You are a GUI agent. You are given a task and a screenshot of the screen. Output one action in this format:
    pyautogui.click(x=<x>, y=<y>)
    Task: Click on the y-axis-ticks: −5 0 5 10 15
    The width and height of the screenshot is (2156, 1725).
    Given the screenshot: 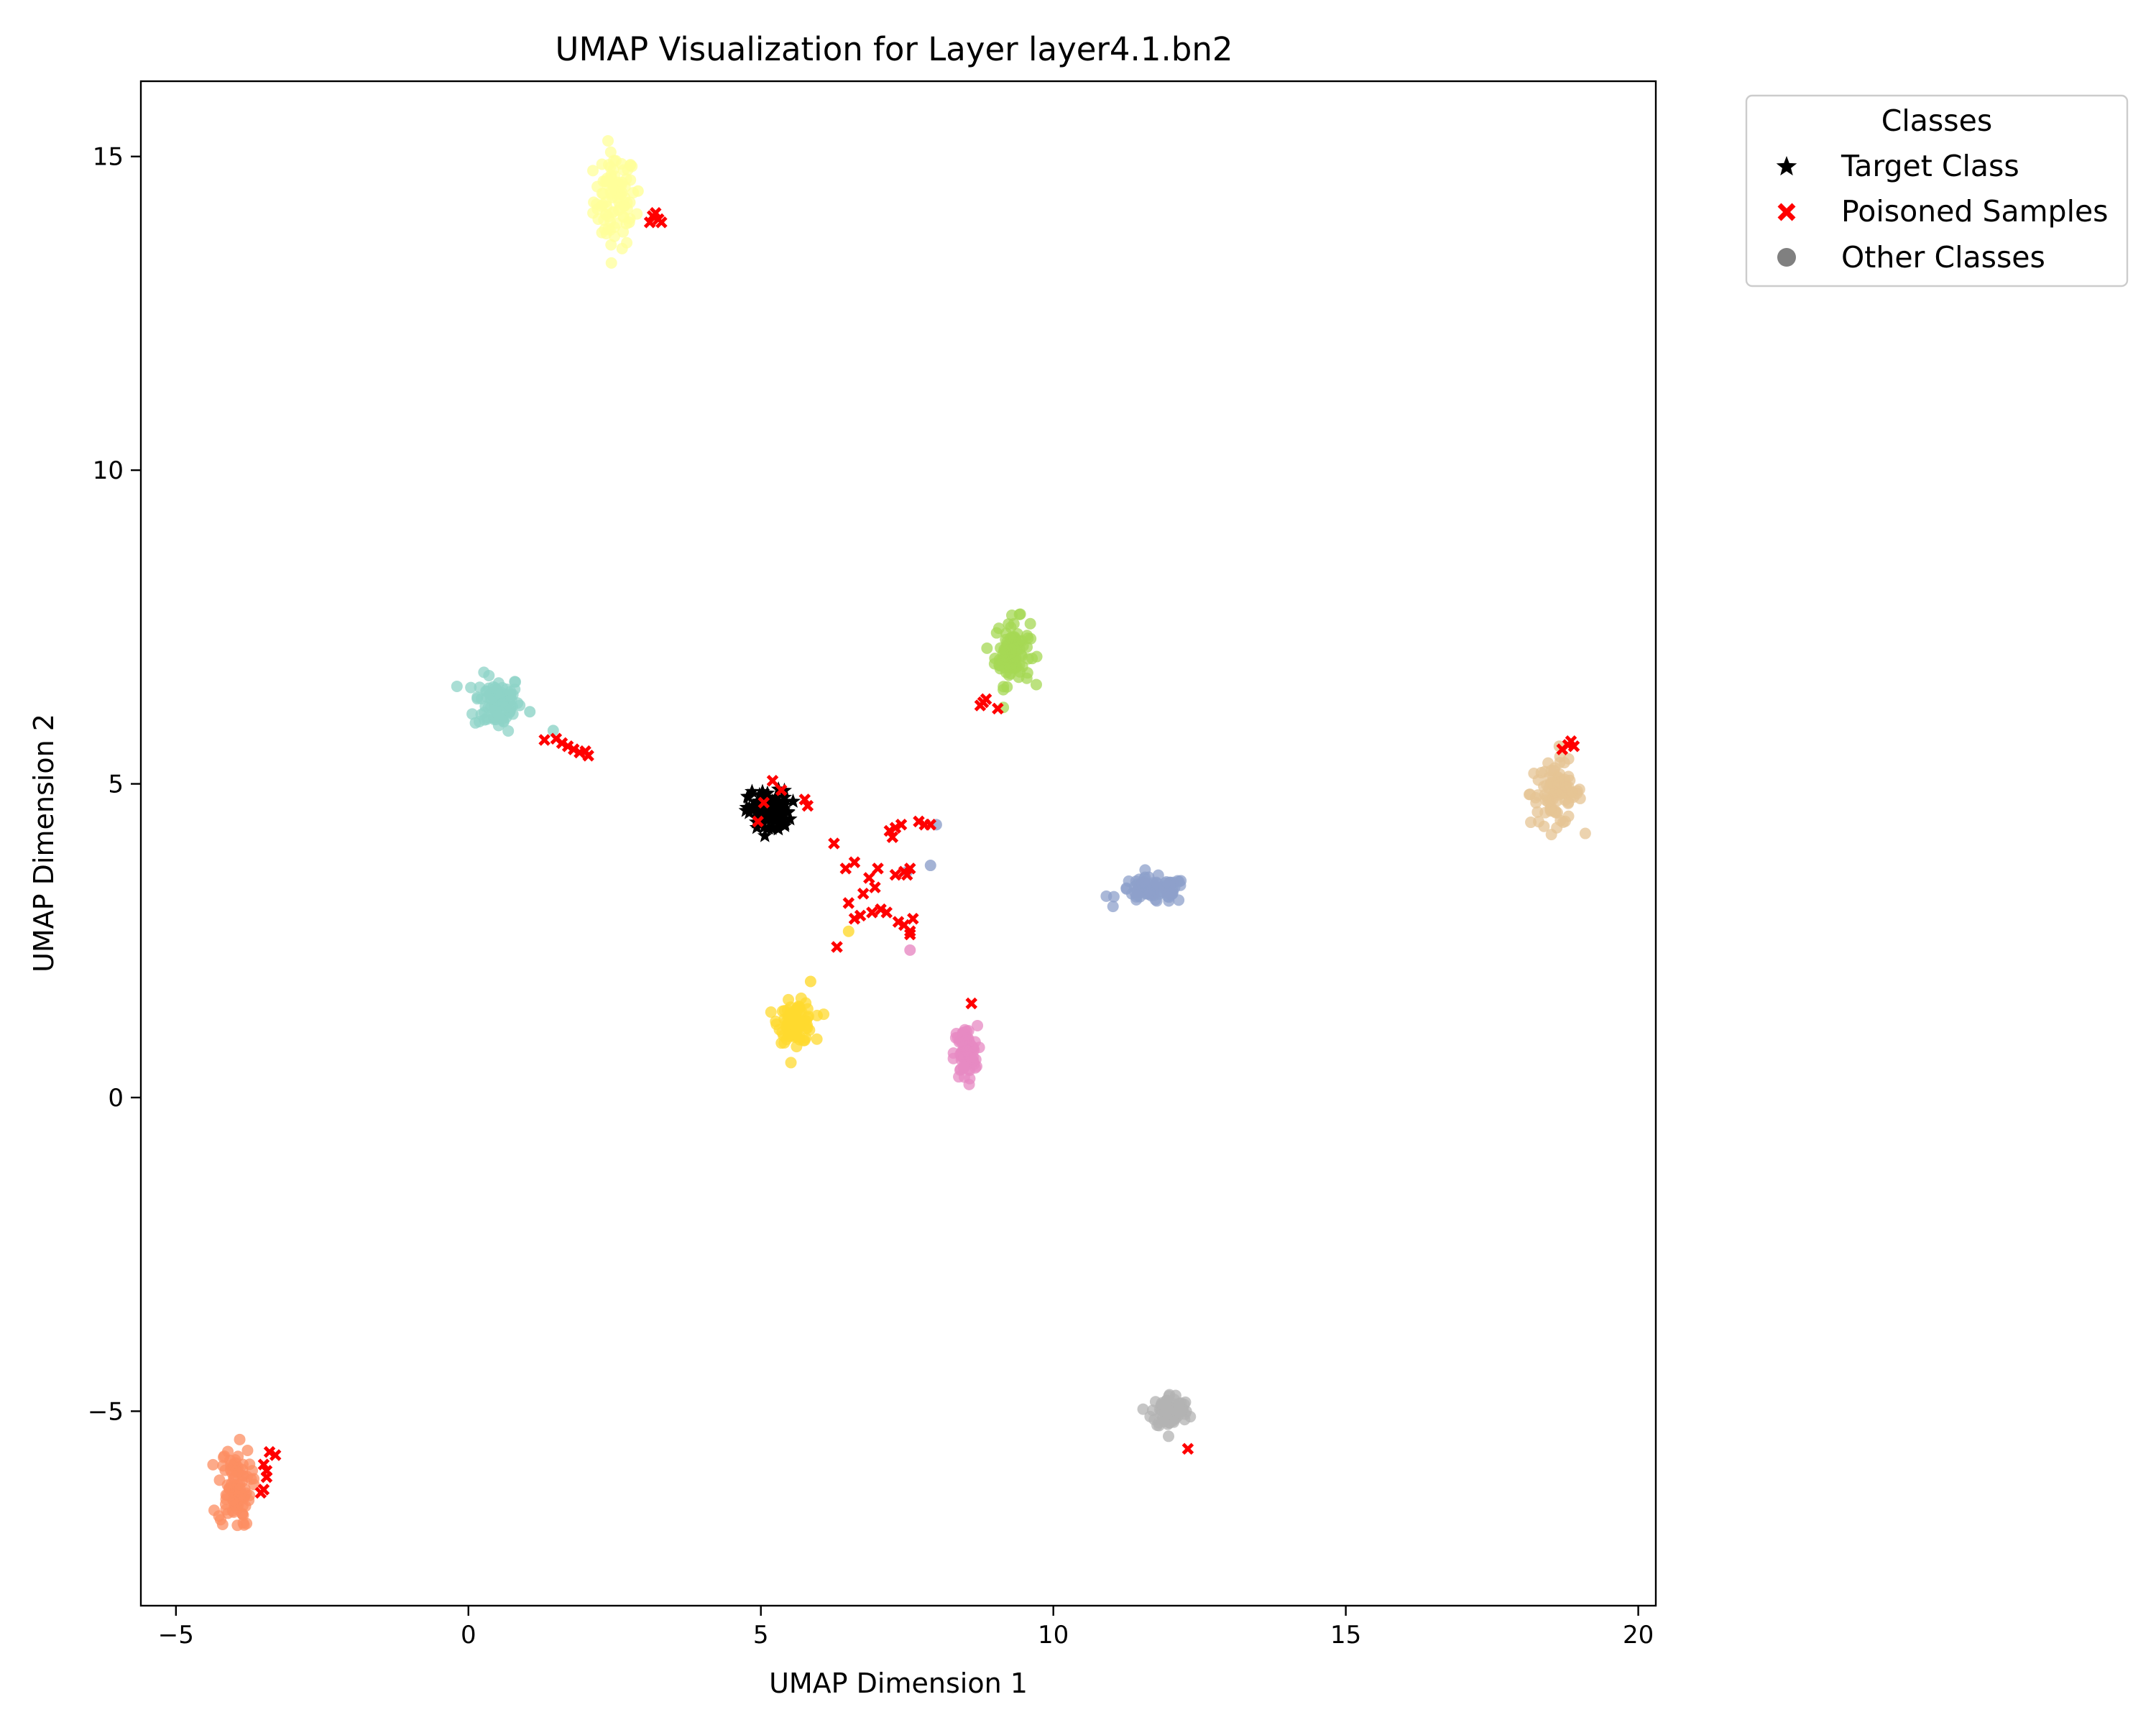 What is the action you would take?
    pyautogui.click(x=115, y=784)
    